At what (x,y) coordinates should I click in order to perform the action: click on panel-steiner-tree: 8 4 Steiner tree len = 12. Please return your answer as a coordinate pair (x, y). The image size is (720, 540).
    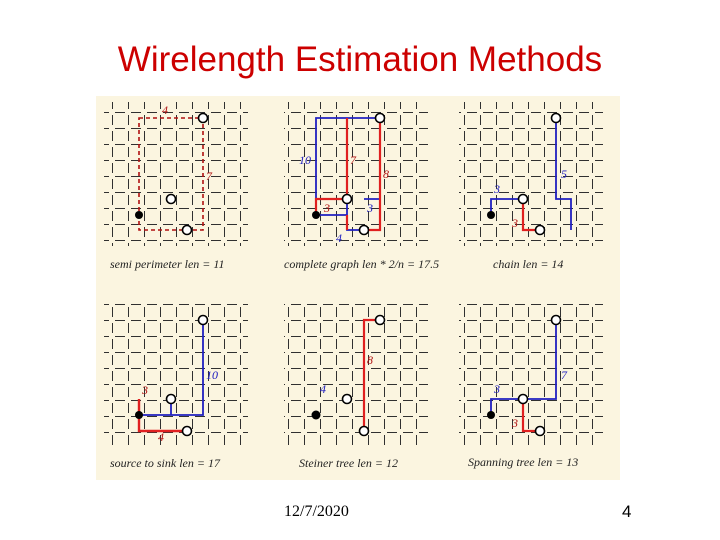
    Looking at the image, I should click on (356, 386).